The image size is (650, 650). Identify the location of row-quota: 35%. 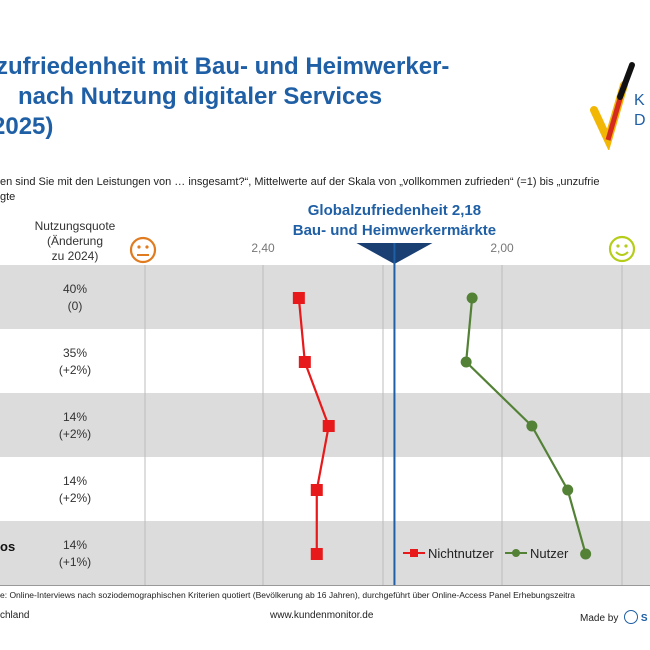
(75, 353).